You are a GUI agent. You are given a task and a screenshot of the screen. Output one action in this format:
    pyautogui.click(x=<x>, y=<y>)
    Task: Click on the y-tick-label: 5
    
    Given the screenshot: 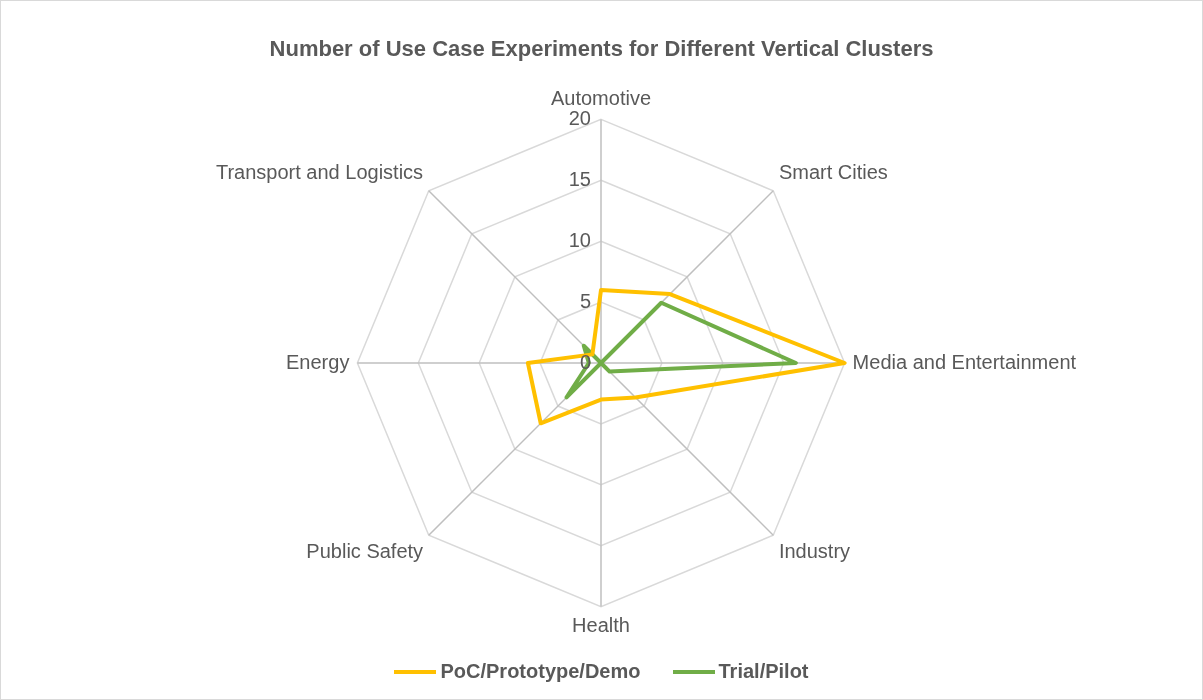 What is the action you would take?
    pyautogui.click(x=585, y=300)
    